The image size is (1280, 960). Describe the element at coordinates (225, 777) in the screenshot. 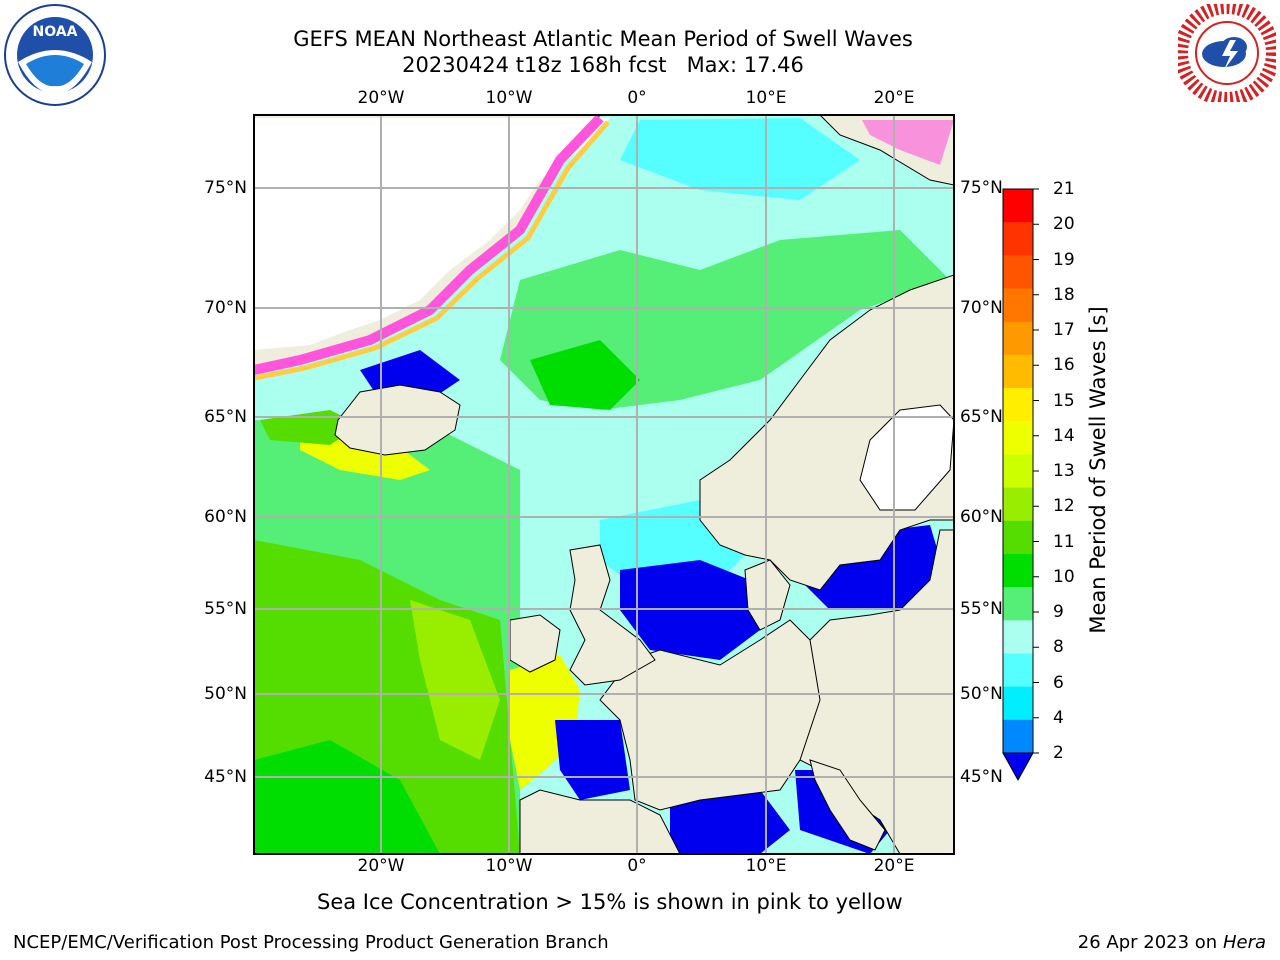

I see `lat-label-left-45n: 45°N` at that location.